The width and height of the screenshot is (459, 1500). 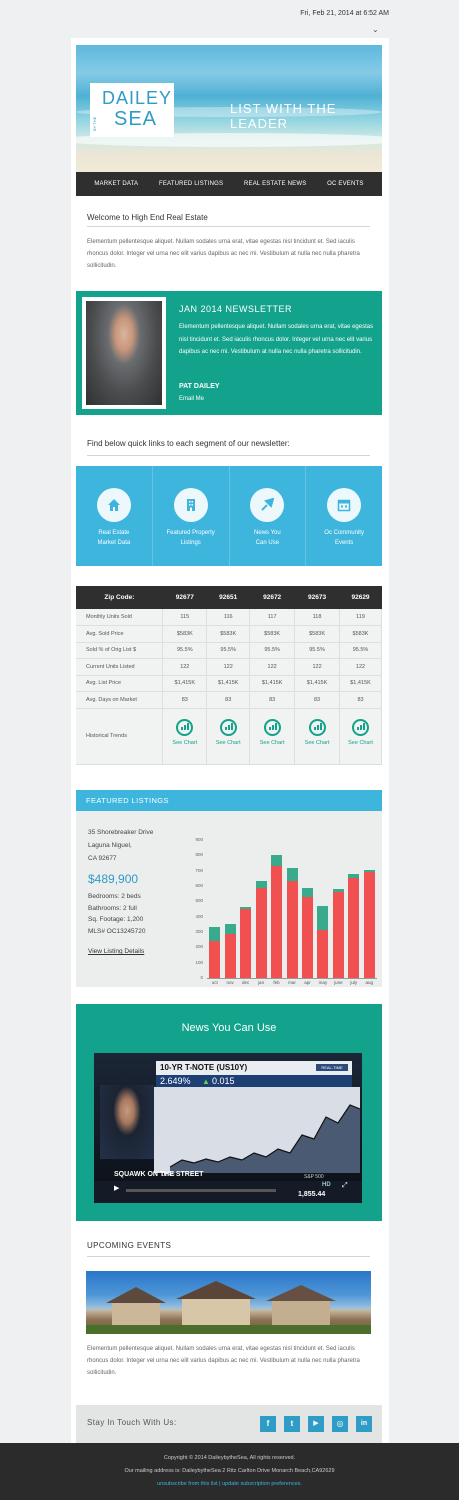 What do you see at coordinates (187, 1484) in the screenshot?
I see `unsubscribe-link: unsubscribe from this list` at bounding box center [187, 1484].